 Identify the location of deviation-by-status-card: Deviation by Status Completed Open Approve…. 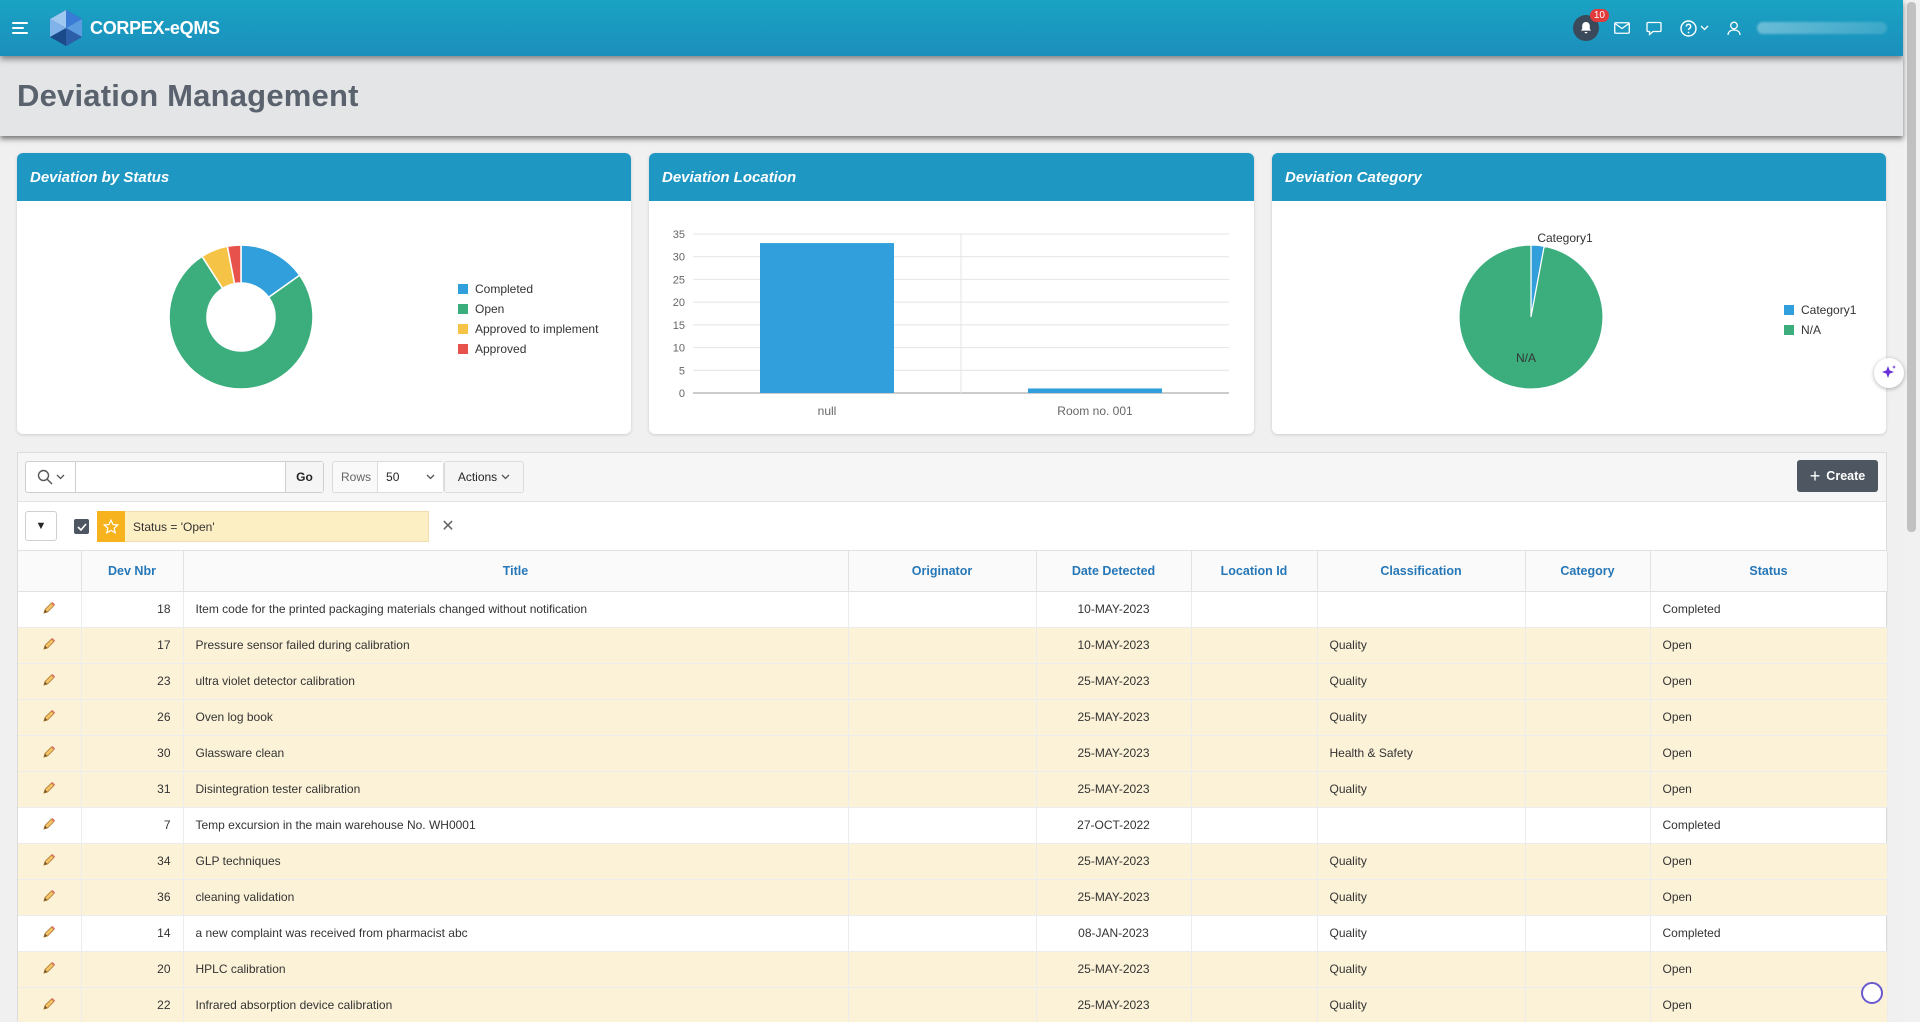
(324, 293).